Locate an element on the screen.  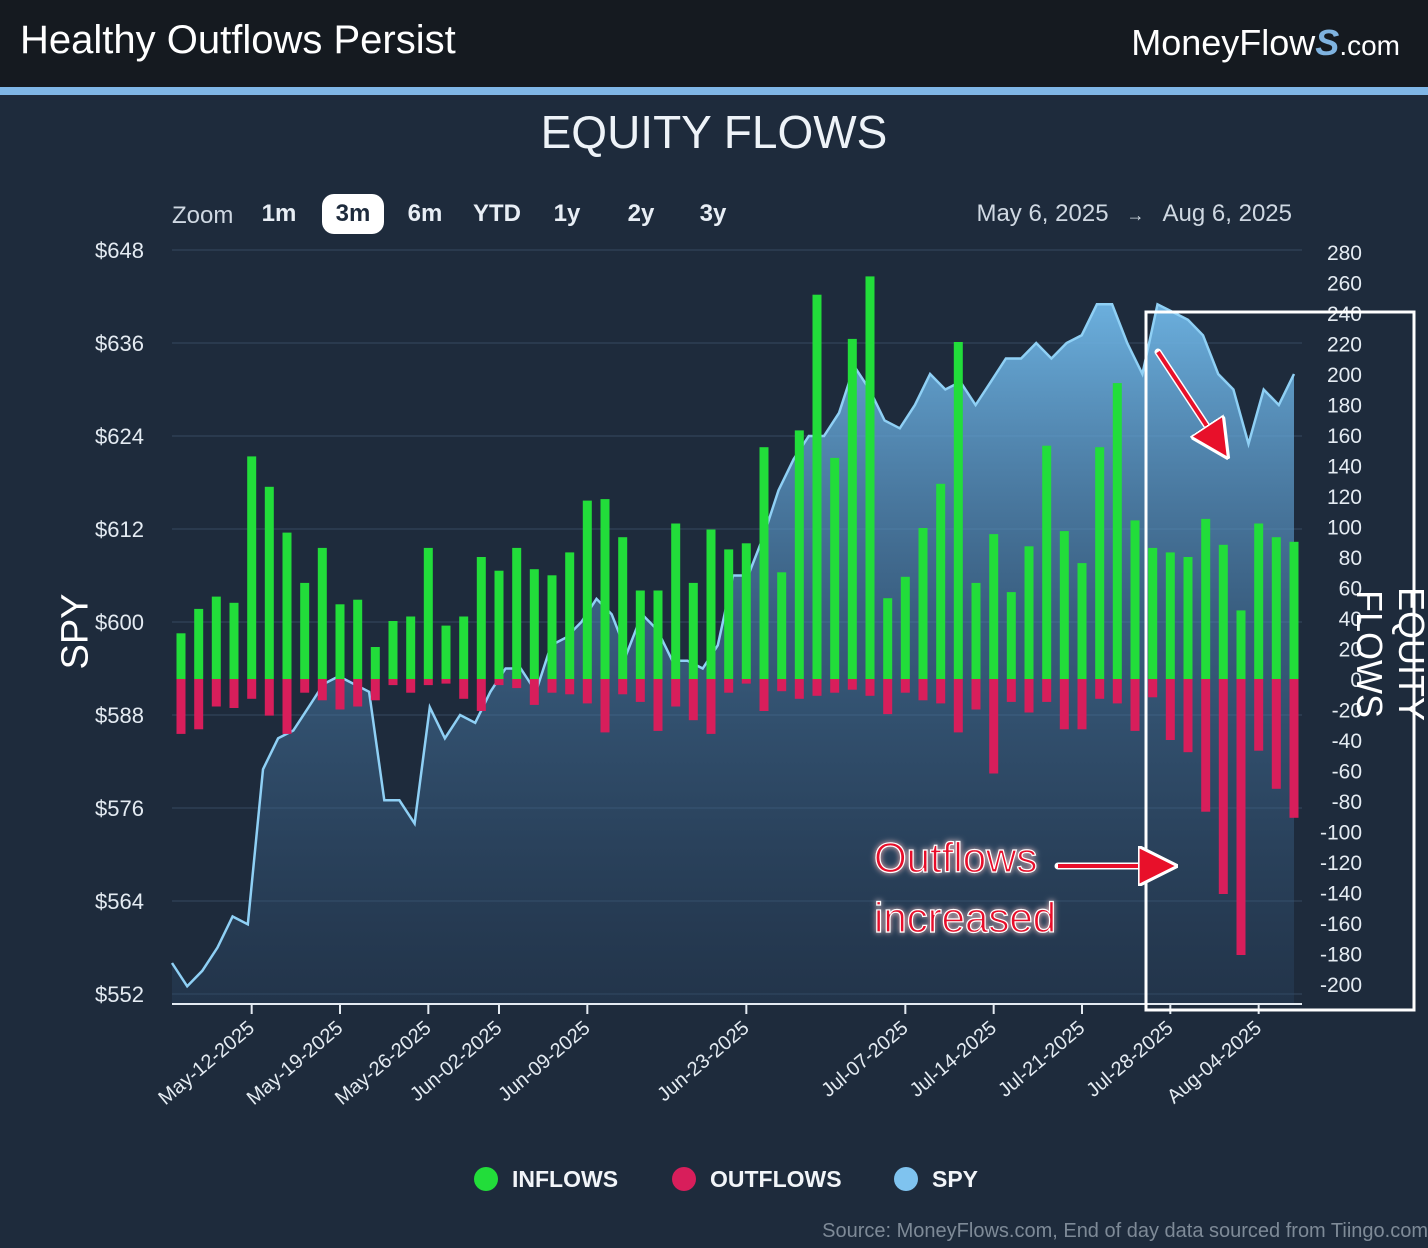
right-tick-label: -200 is located at coordinates (1341, 985).